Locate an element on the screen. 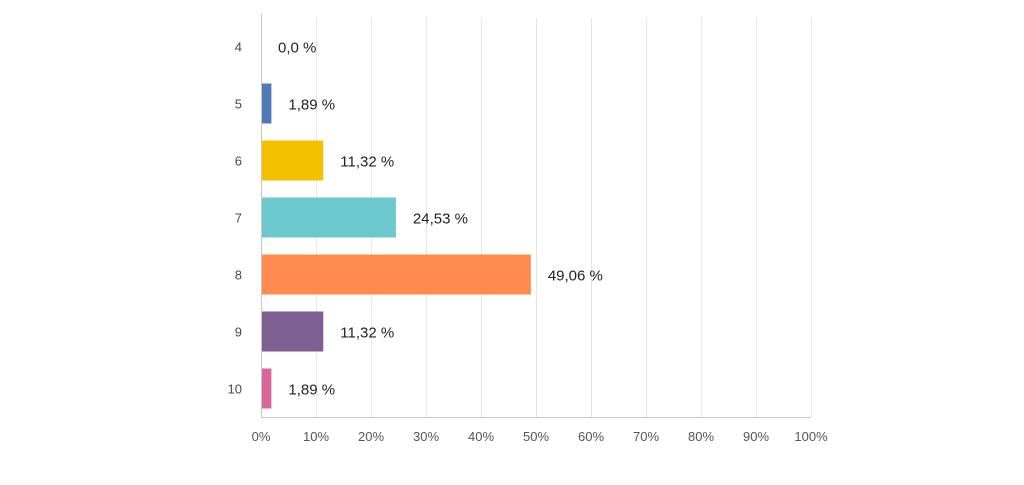  data-label: 0,0 % is located at coordinates (297, 48).